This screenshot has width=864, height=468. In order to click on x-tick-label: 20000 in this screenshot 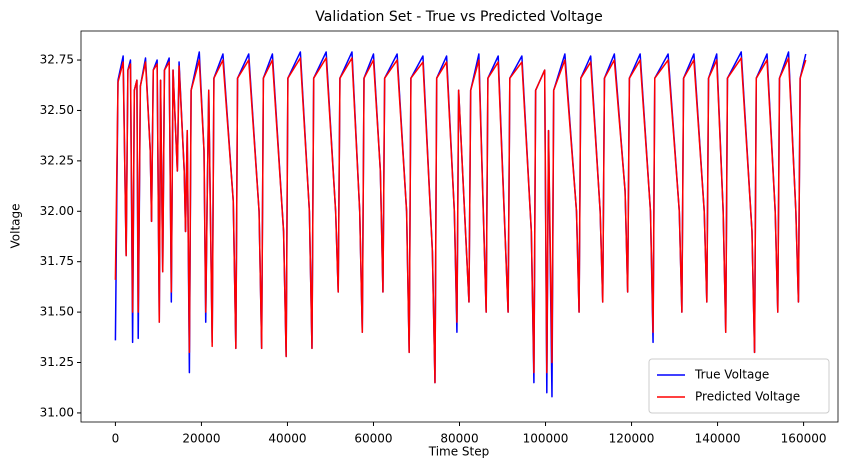, I will do `click(201, 439)`.